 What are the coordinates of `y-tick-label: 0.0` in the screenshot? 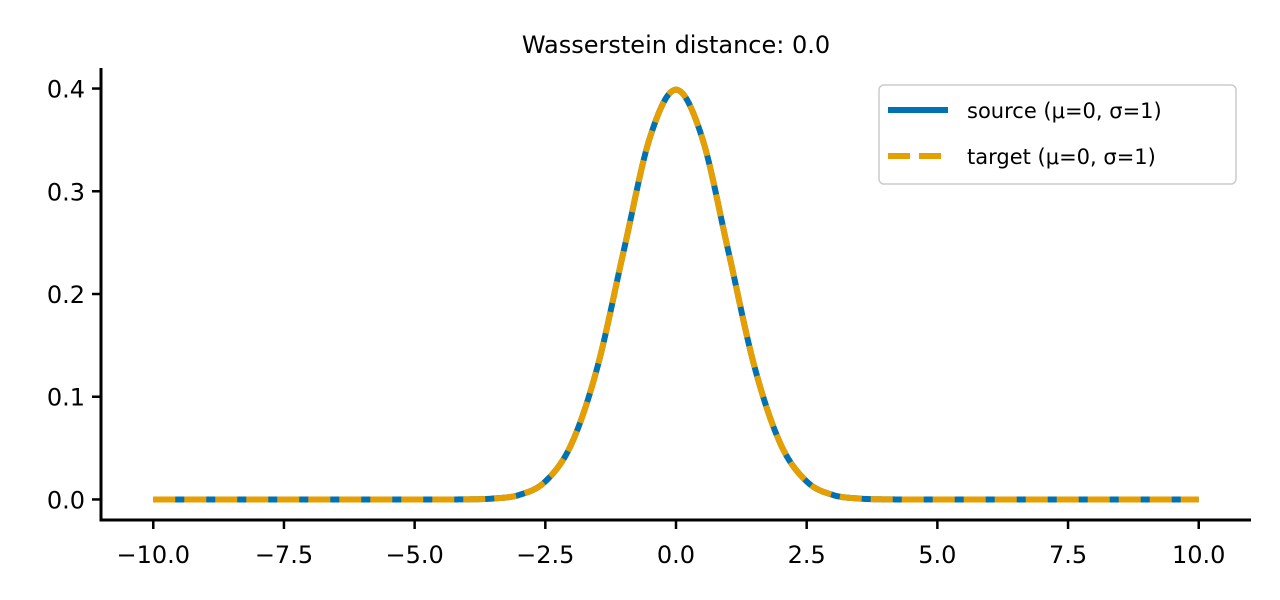 It's located at (66, 500).